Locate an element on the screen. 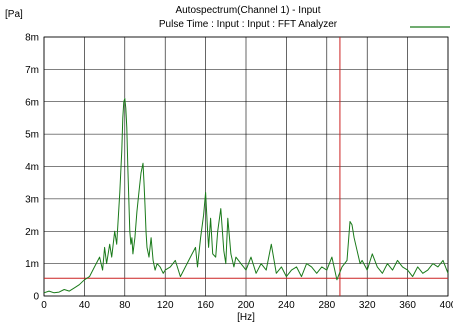  y-tick-labels: 0 1m 2m 3m 4m 5m 6m 7m 8m is located at coordinates (32, 168).